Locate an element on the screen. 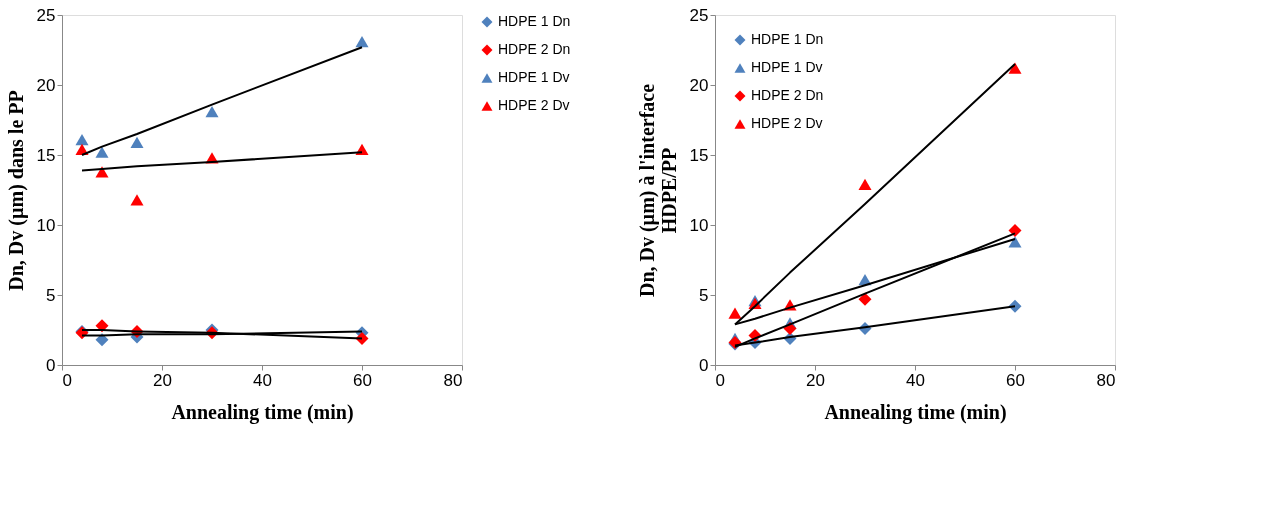 The height and width of the screenshot is (512, 1278). y-axis-title: Dn, Dv (µm) dans le PP is located at coordinates (16, 190).